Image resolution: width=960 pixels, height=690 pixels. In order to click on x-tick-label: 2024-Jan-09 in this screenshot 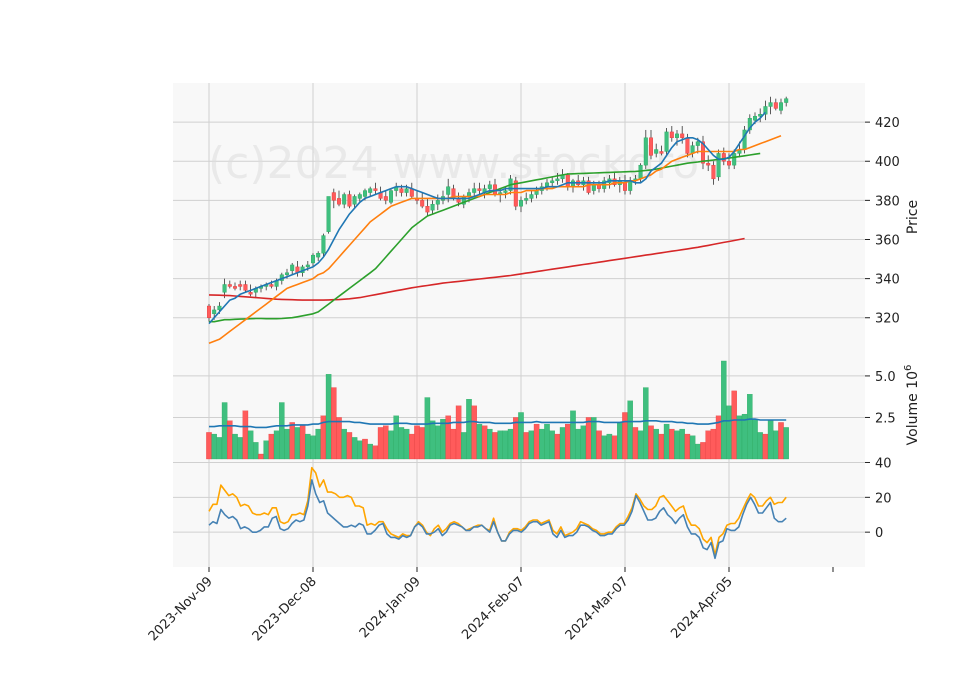, I will do `click(390, 607)`.